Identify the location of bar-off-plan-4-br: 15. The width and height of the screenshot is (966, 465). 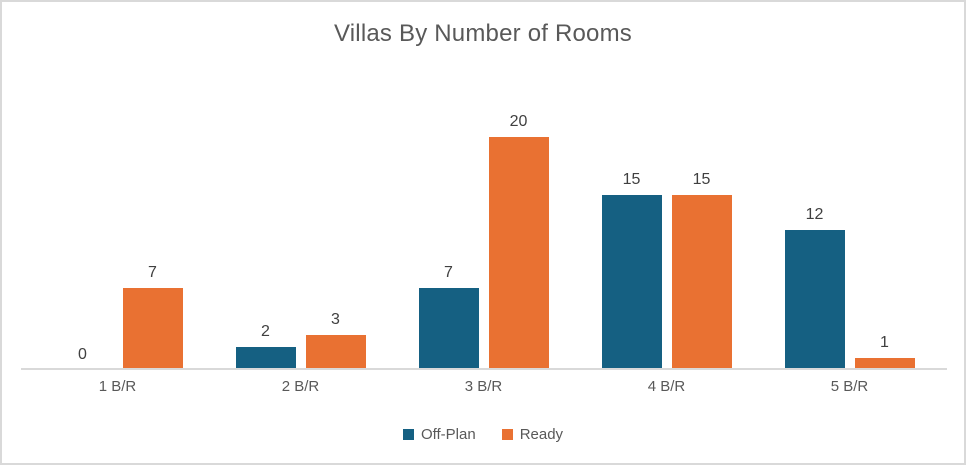
(631, 270).